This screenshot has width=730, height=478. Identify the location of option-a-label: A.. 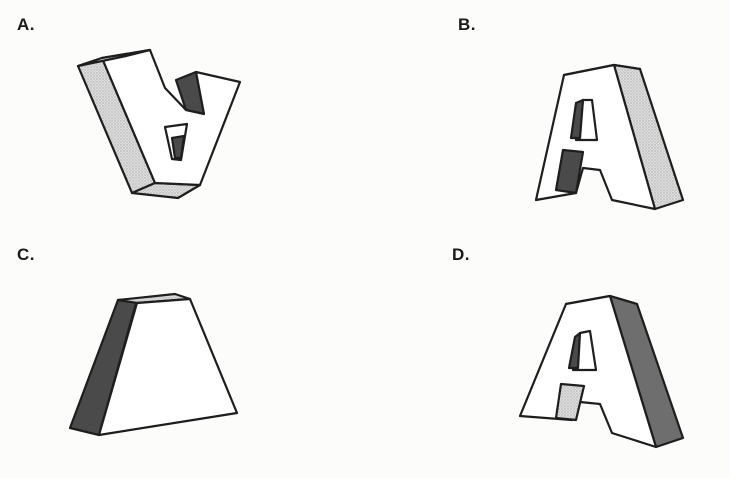
(26, 24).